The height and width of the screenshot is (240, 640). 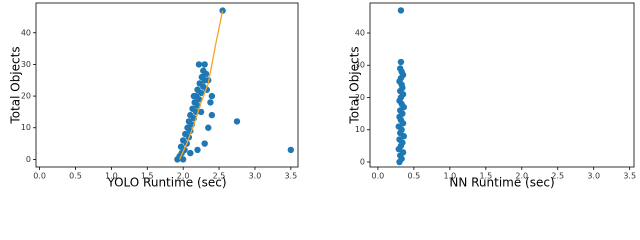 What do you see at coordinates (166, 183) in the screenshot?
I see `x-axis-label: YOLO Runtime (sec)` at bounding box center [166, 183].